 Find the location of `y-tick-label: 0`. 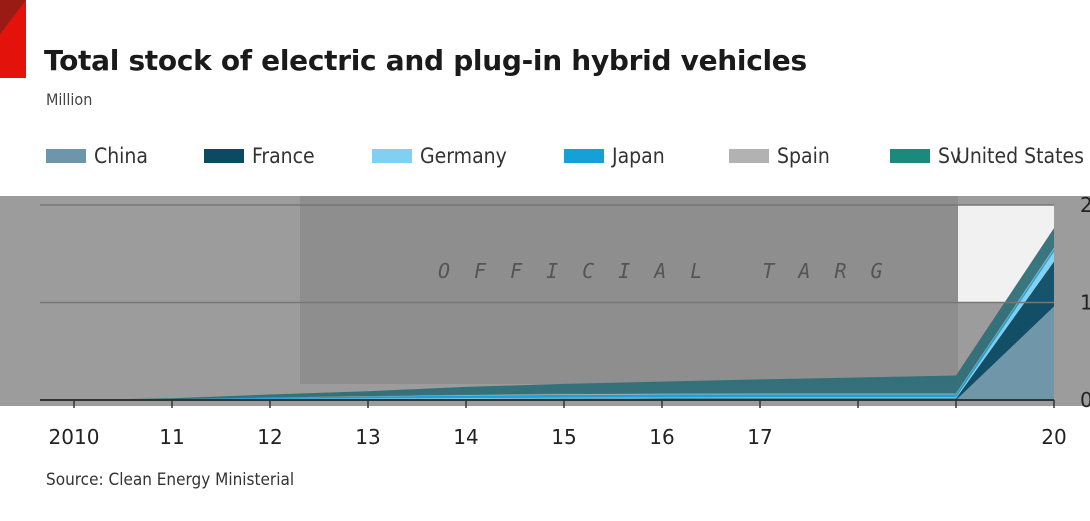

y-tick-label: 0 is located at coordinates (1085, 400).